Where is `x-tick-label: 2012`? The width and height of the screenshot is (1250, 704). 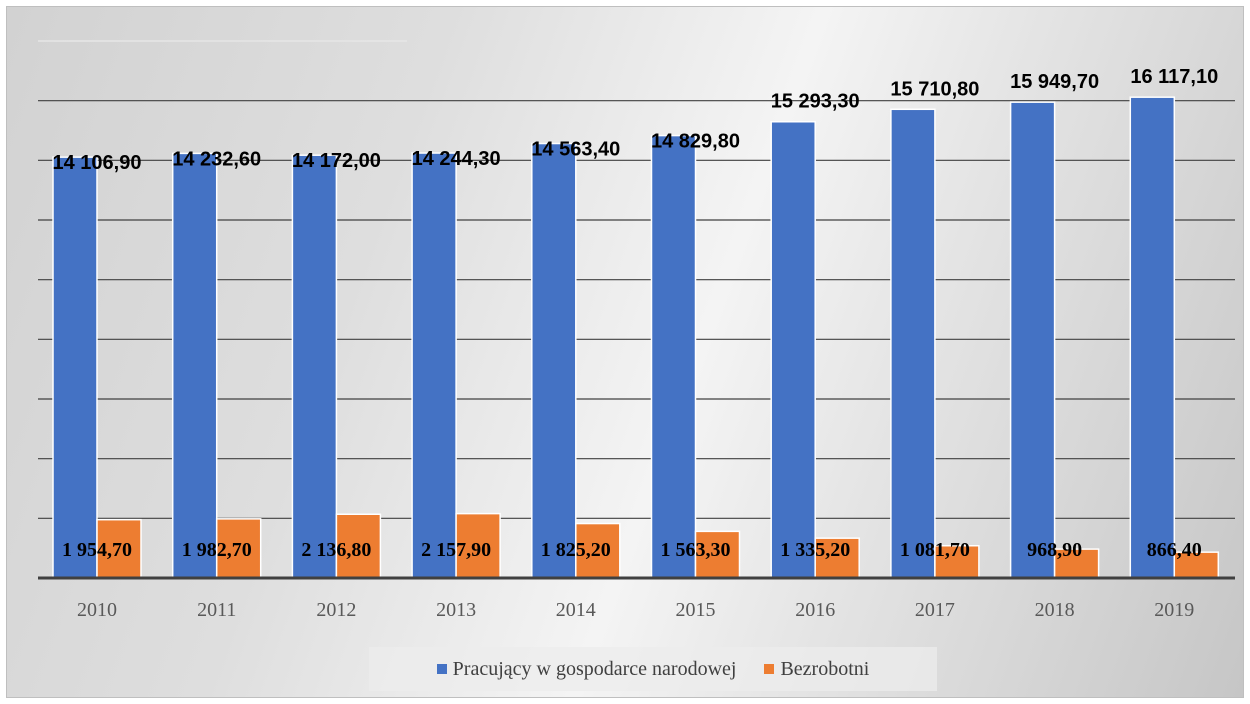
x-tick-label: 2012 is located at coordinates (336, 610).